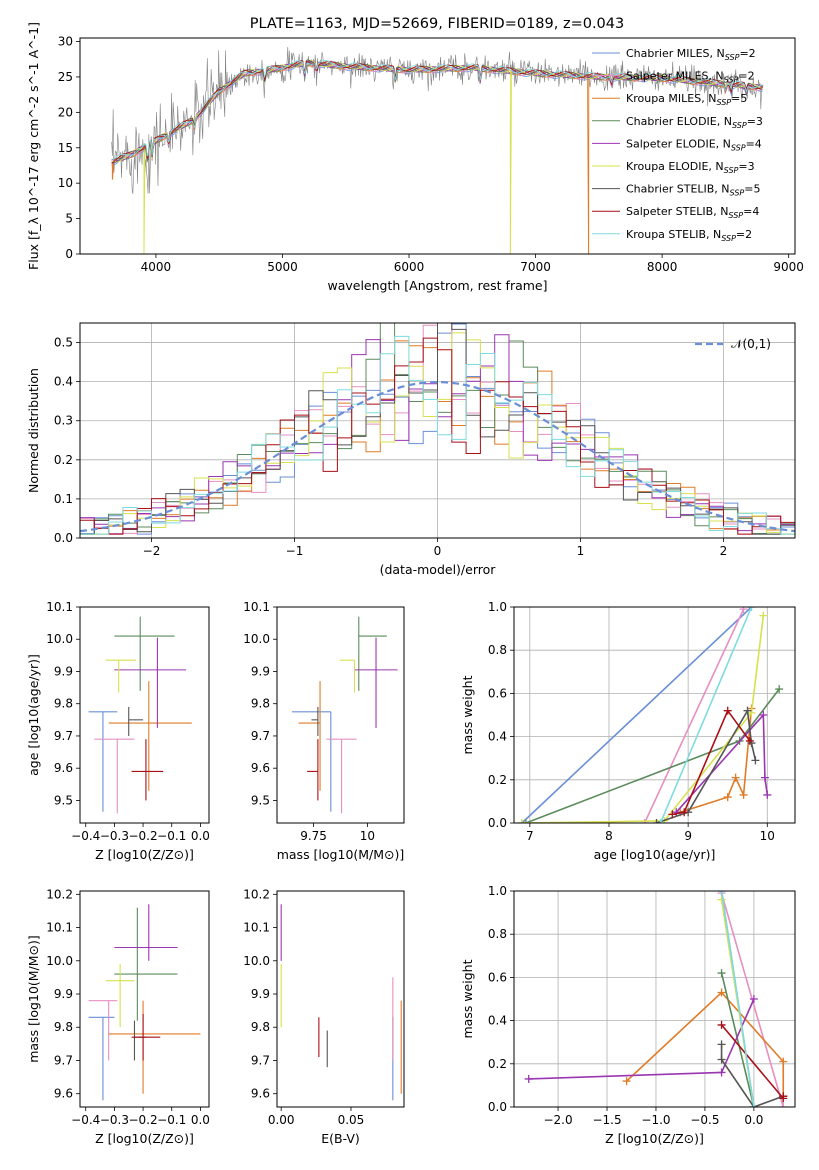 This screenshot has height=1170, width=819. What do you see at coordinates (114, 1120) in the screenshot?
I see `mass_vs_Z-xtick-label: −0.3` at bounding box center [114, 1120].